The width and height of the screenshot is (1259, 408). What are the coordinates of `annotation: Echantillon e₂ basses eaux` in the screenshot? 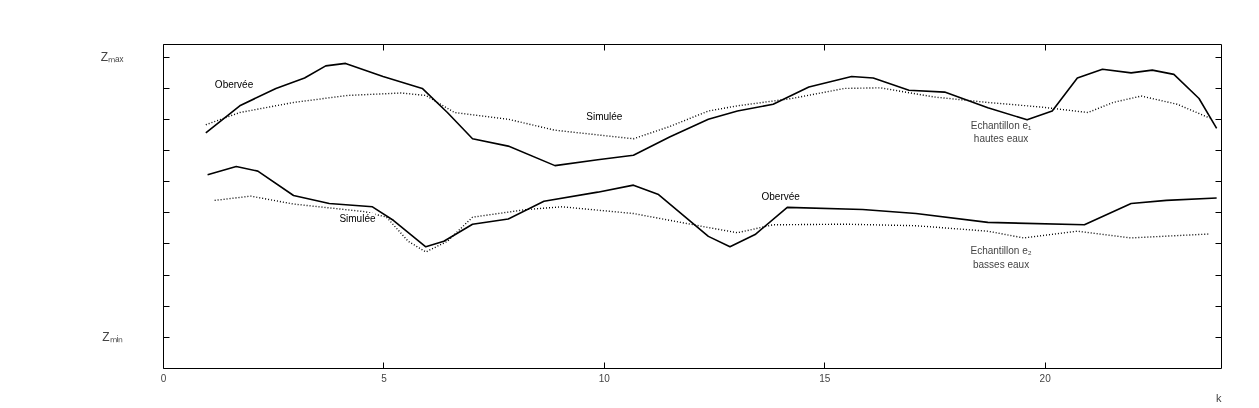 It's located at (1001, 257).